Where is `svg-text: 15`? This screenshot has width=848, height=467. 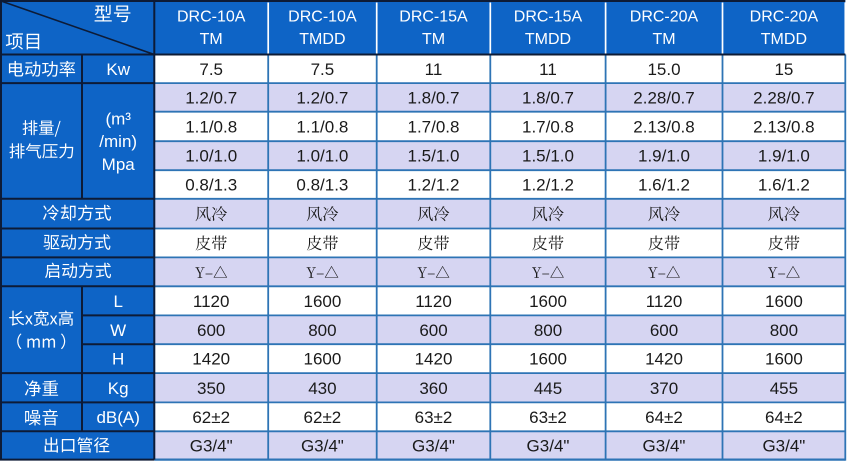 svg-text: 15 is located at coordinates (783, 69).